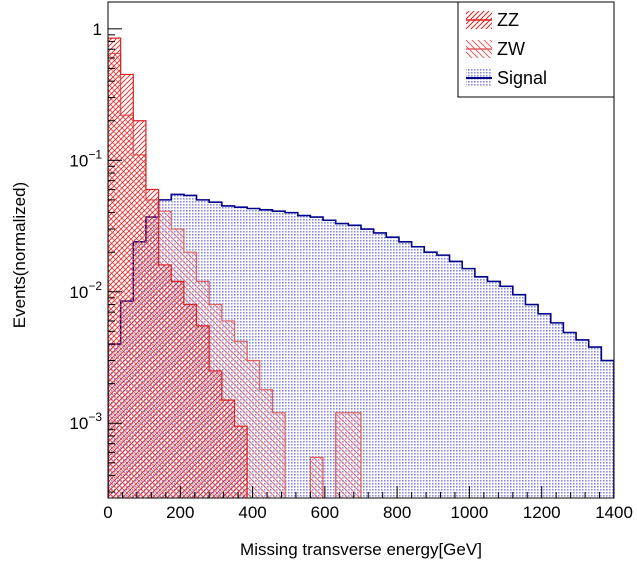  What do you see at coordinates (614, 512) in the screenshot?
I see `x-tick-label: 1400` at bounding box center [614, 512].